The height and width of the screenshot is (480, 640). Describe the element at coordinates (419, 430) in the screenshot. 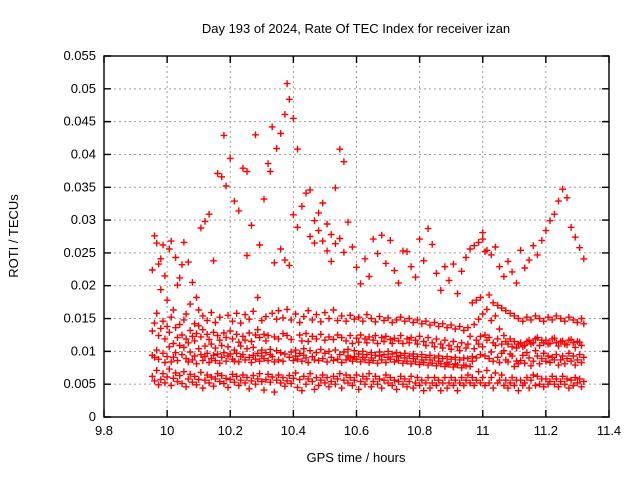

I see `x-tick-label: 10.8` at that location.